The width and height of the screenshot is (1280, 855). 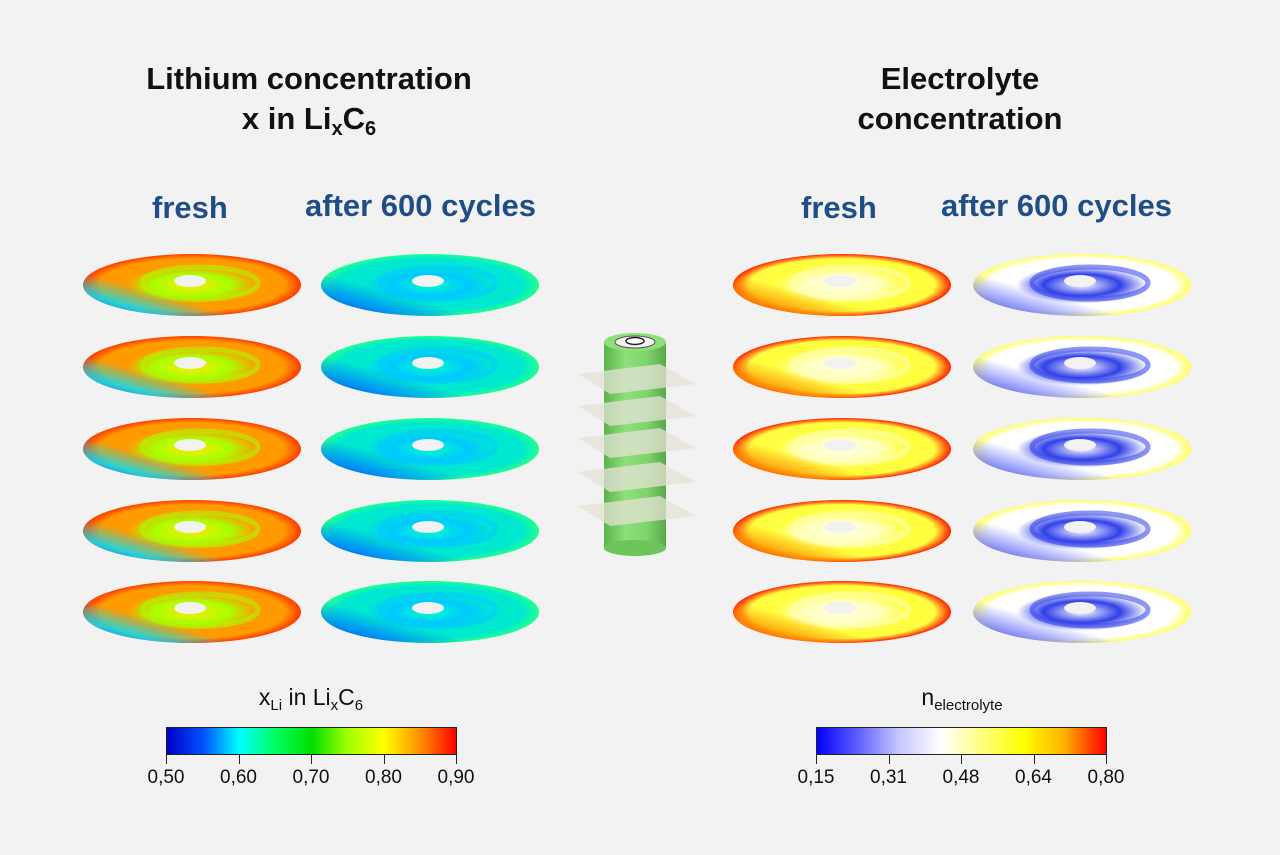 What do you see at coordinates (359, 705) in the screenshot?
I see `cbar-subscript: 6` at bounding box center [359, 705].